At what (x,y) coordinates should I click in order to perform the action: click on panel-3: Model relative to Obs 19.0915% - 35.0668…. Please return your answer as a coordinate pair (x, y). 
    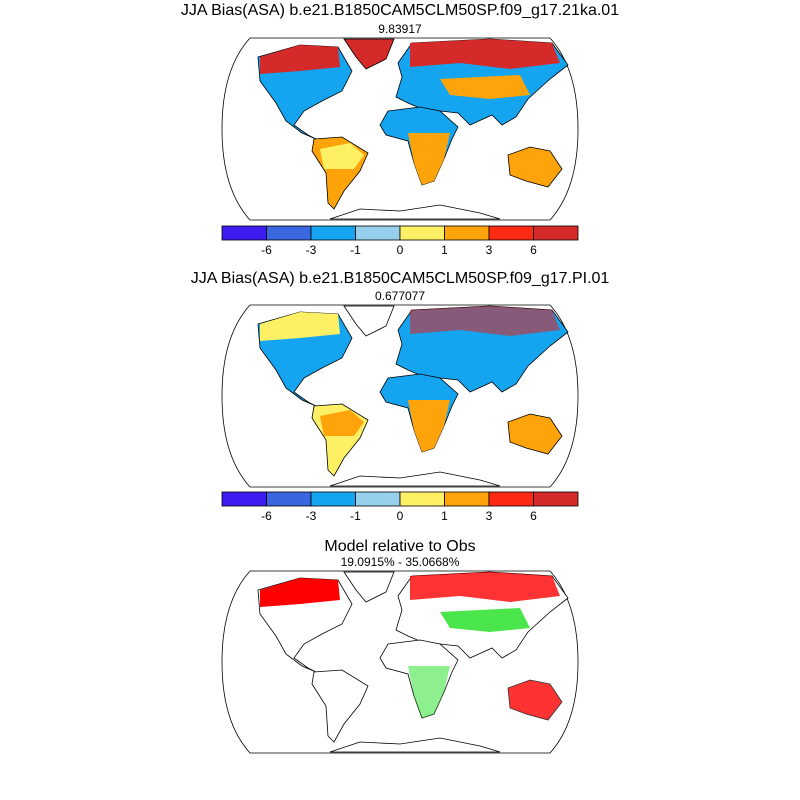
    Looking at the image, I should click on (400, 646).